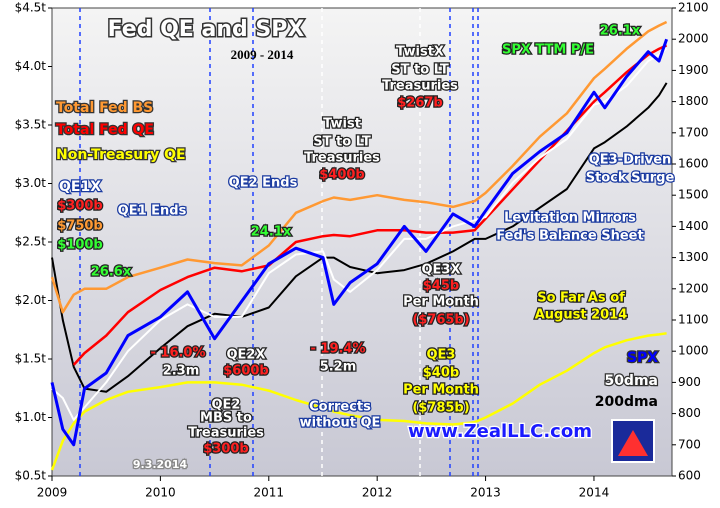 The height and width of the screenshot is (508, 720). What do you see at coordinates (342, 175) in the screenshot?
I see `annotation: $400b` at bounding box center [342, 175].